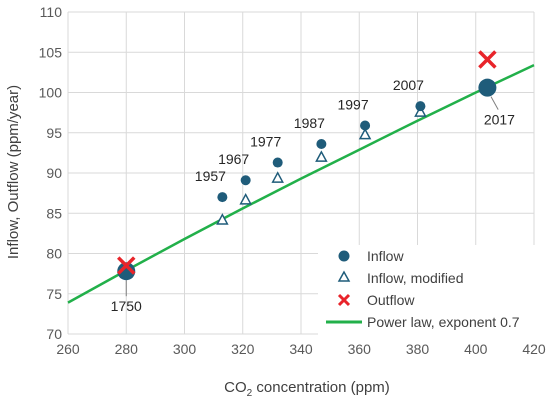 This screenshot has width=550, height=402. I want to click on y-tick-label-85: 85, so click(54, 213).